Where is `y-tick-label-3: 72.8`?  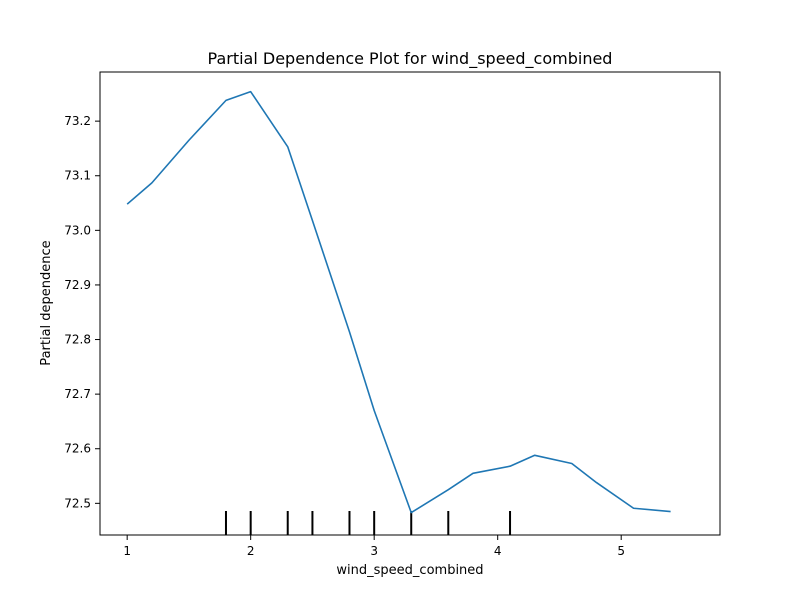 y-tick-label-3: 72.8 is located at coordinates (77, 340).